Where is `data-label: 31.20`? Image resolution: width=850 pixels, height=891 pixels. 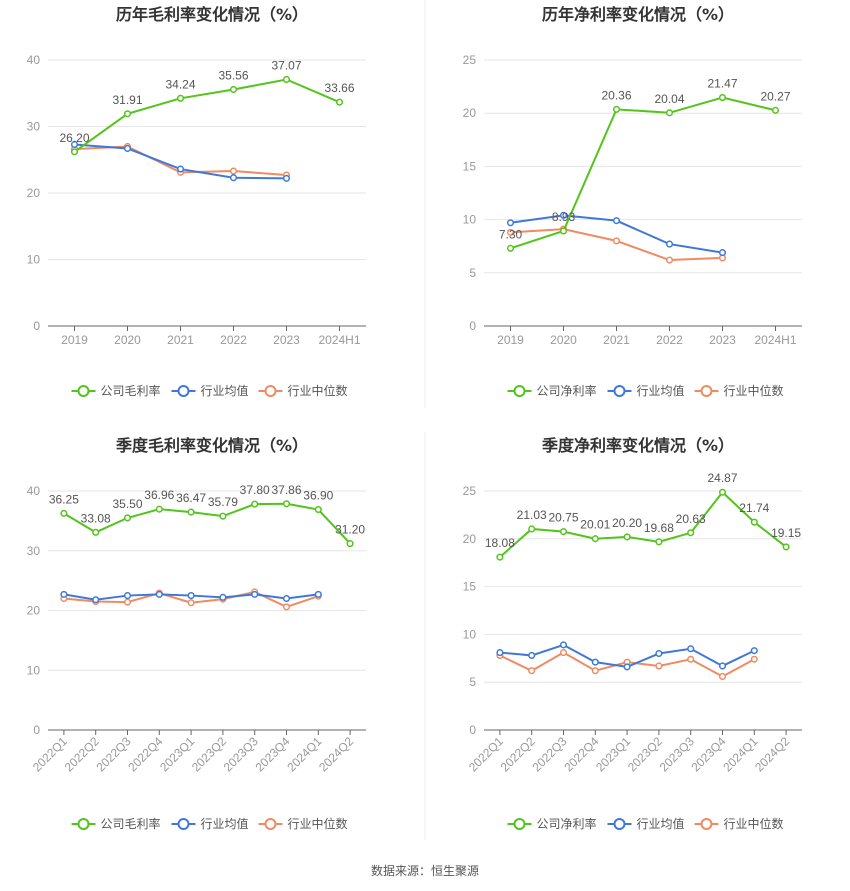 data-label: 31.20 is located at coordinates (350, 530).